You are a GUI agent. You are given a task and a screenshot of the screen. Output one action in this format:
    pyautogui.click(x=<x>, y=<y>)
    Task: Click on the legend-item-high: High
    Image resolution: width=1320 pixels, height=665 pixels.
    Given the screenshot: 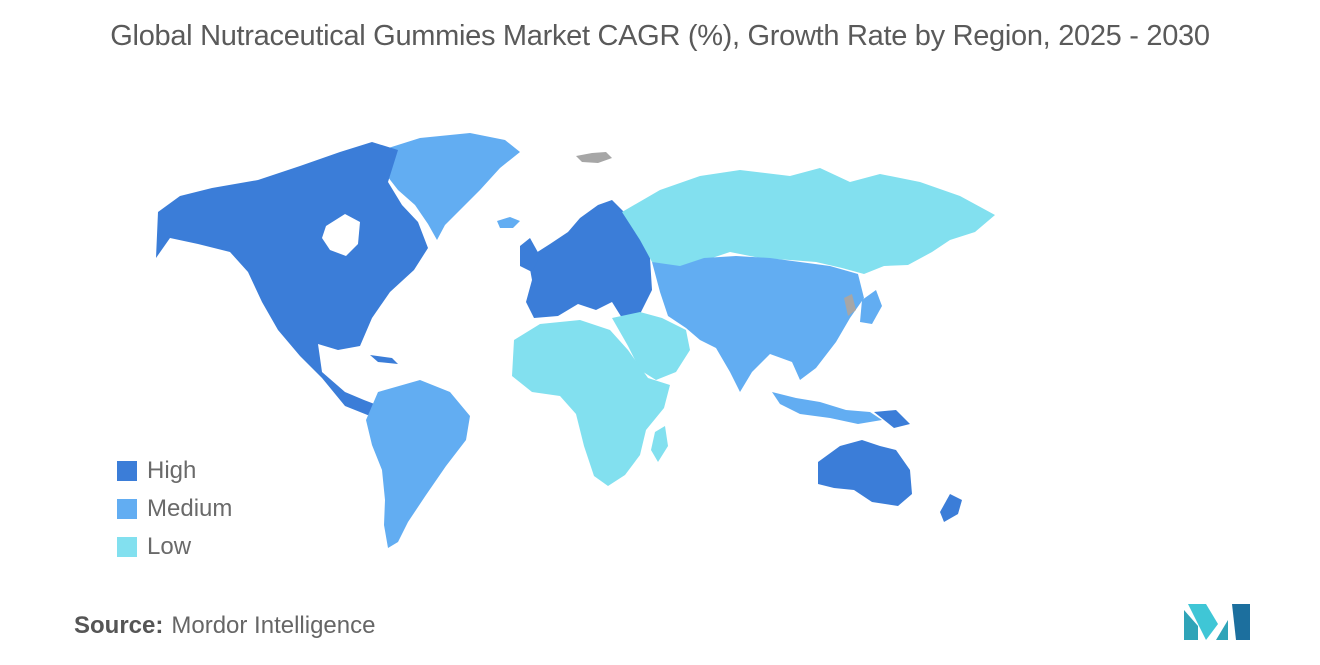 What is the action you would take?
    pyautogui.click(x=174, y=471)
    